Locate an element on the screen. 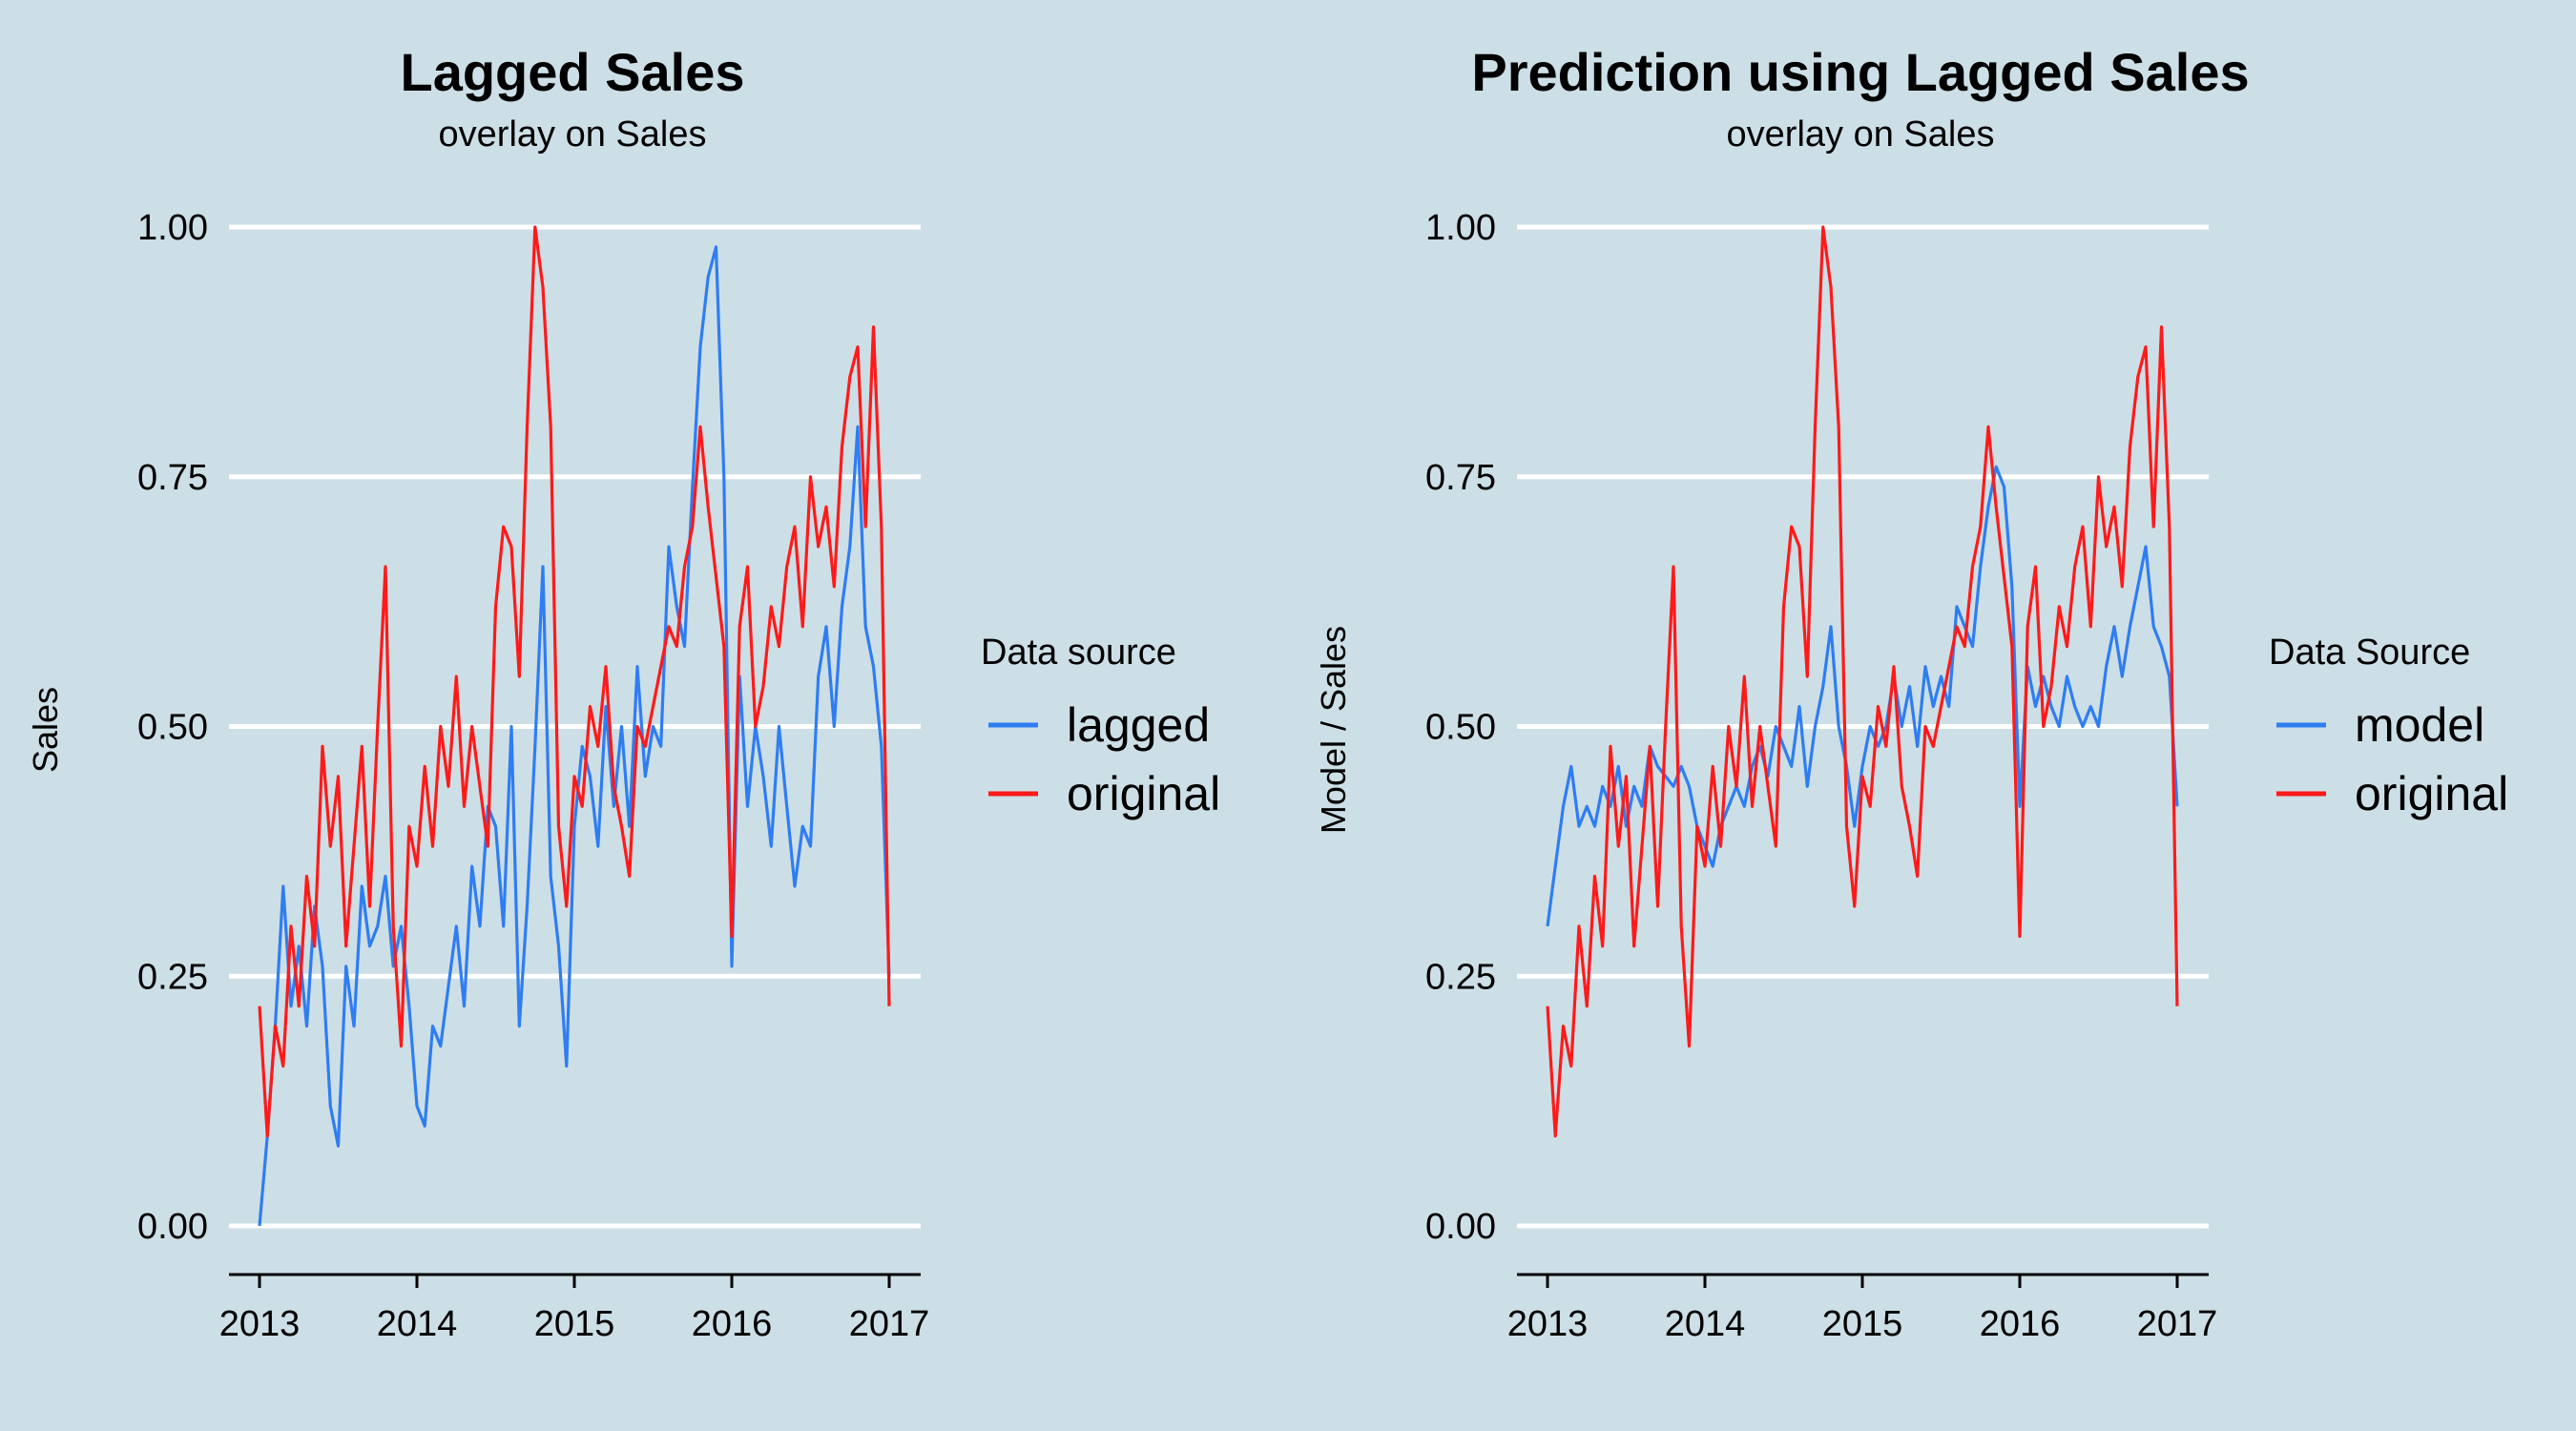  y-axis-label: Sales is located at coordinates (45, 730).